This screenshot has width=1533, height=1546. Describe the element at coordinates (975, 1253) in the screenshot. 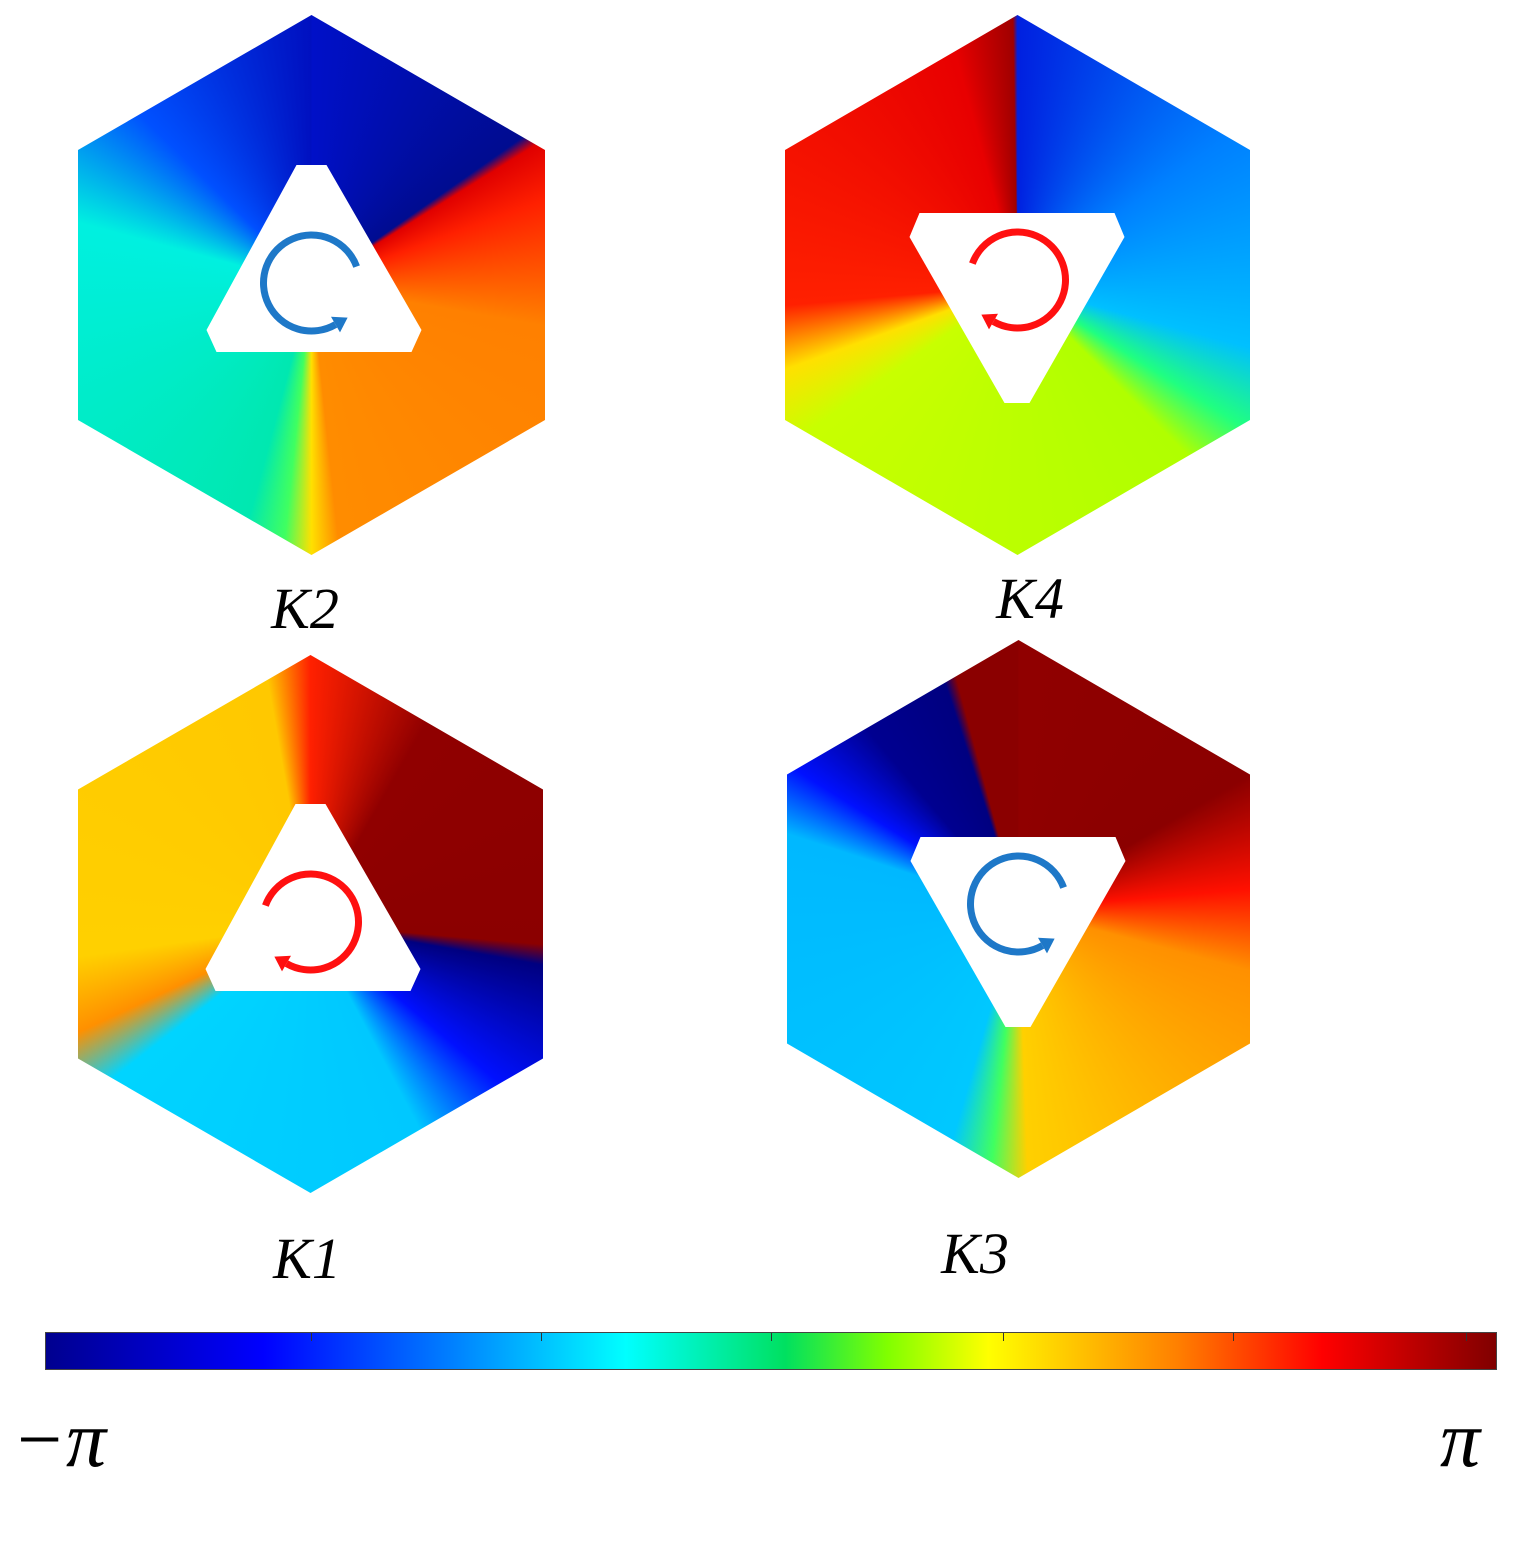

I see `panel-label: K3` at that location.